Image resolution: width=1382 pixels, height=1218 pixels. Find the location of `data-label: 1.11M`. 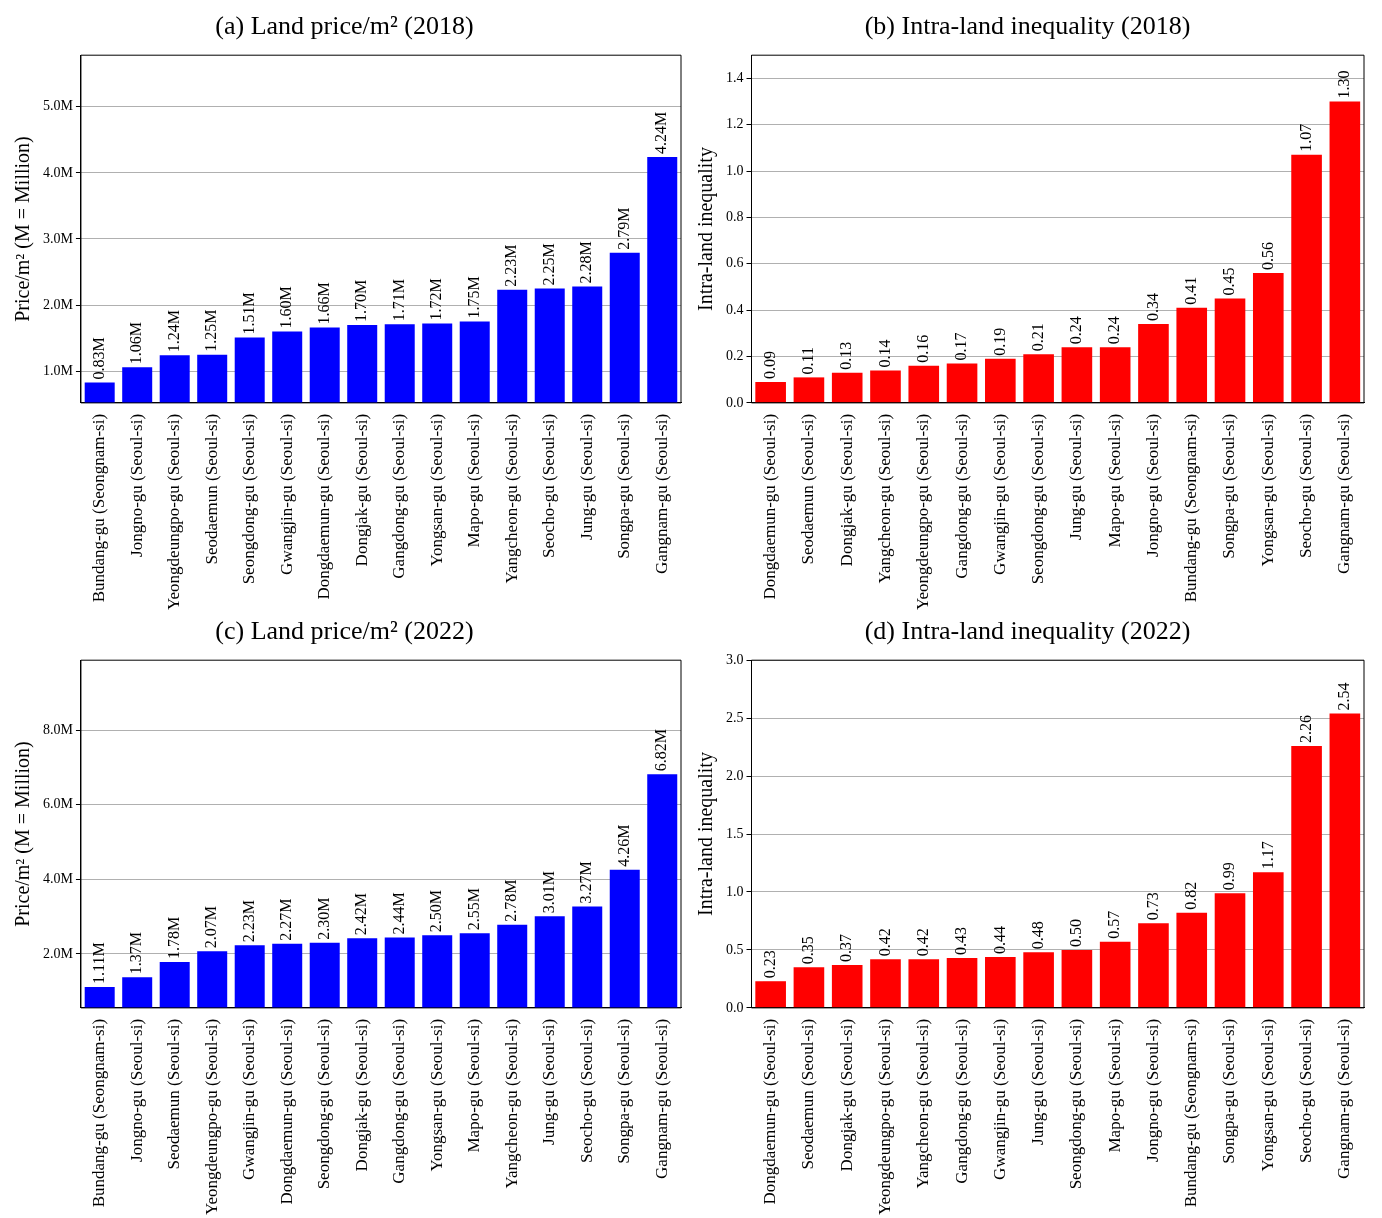

data-label: 1.11M is located at coordinates (98, 963).